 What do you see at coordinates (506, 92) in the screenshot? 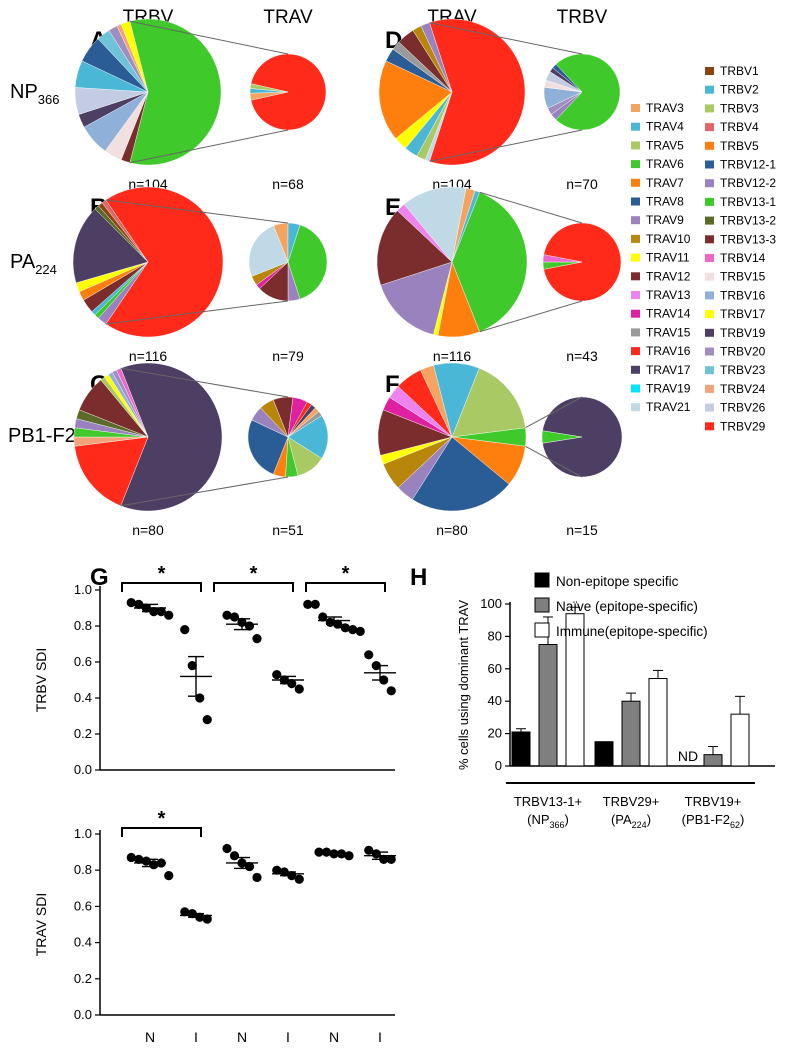
I see `pie-d-connectors` at bounding box center [506, 92].